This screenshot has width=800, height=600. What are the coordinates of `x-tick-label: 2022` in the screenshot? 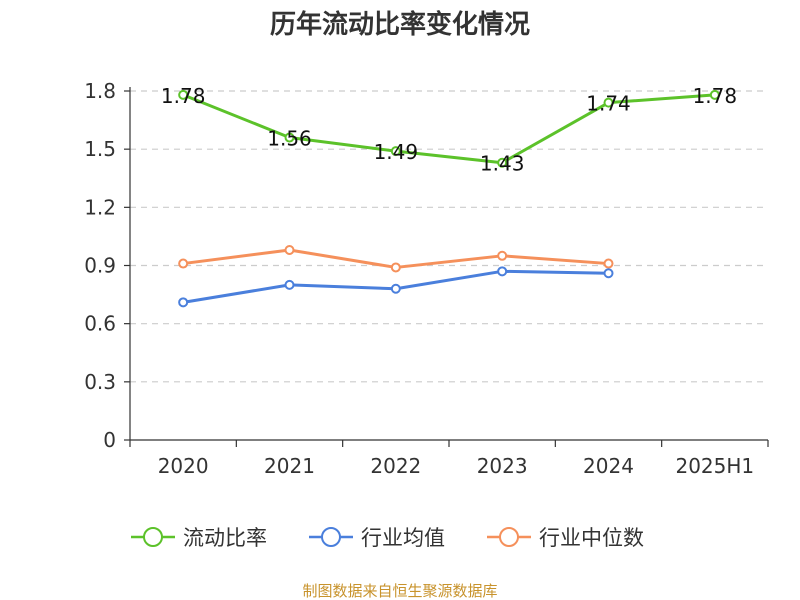 It's located at (395, 466).